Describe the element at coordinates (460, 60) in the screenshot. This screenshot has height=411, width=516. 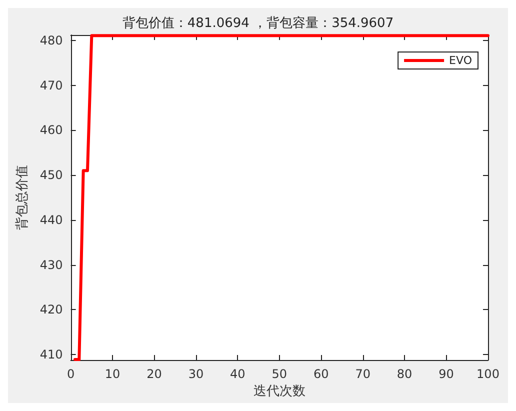
I see `legend-label: EVO` at that location.